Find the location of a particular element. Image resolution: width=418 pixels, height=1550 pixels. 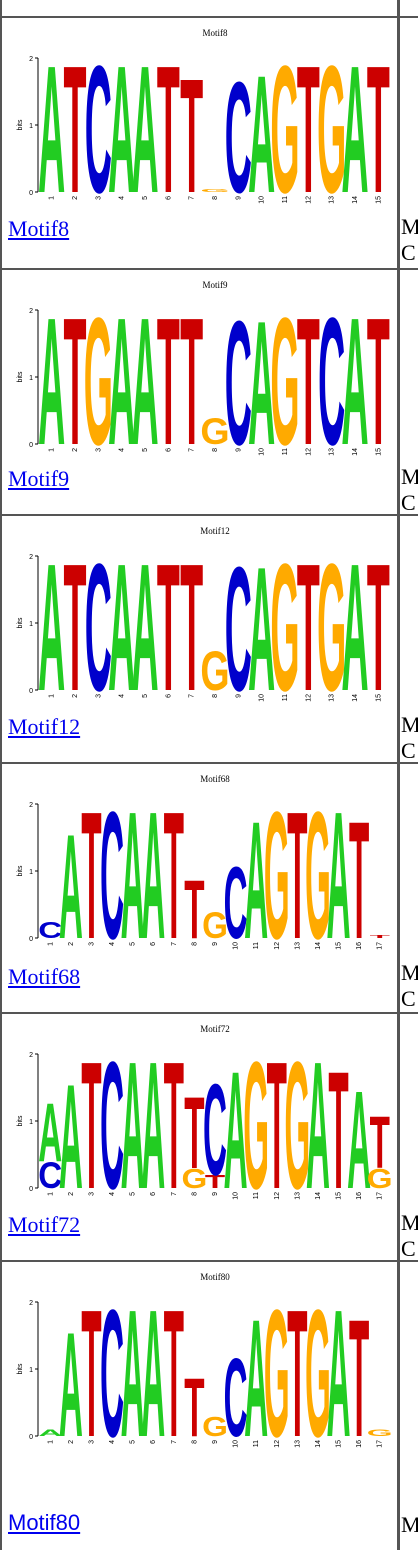

motif-link: Motif72 is located at coordinates (44, 1224).